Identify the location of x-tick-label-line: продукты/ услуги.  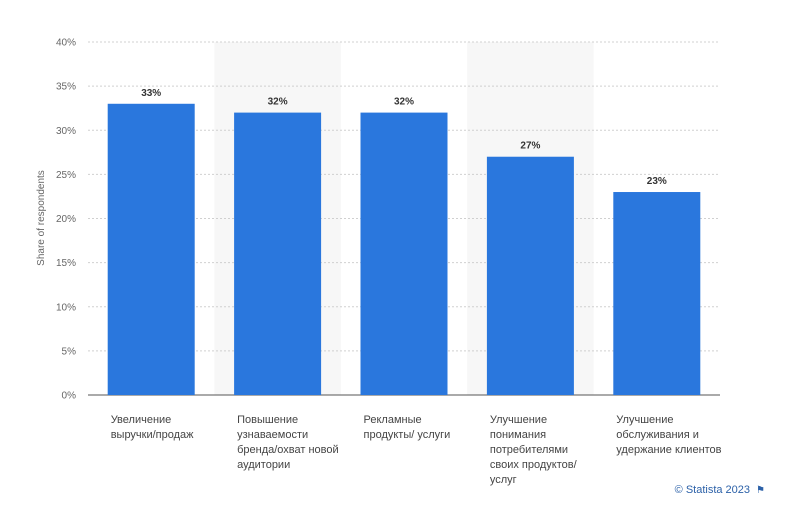
(407, 435).